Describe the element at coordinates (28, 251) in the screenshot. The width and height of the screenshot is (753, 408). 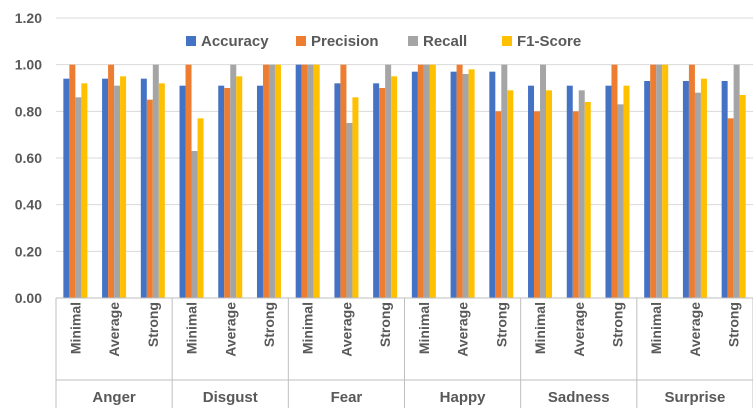
I see `y-tick-label: 0.20` at that location.